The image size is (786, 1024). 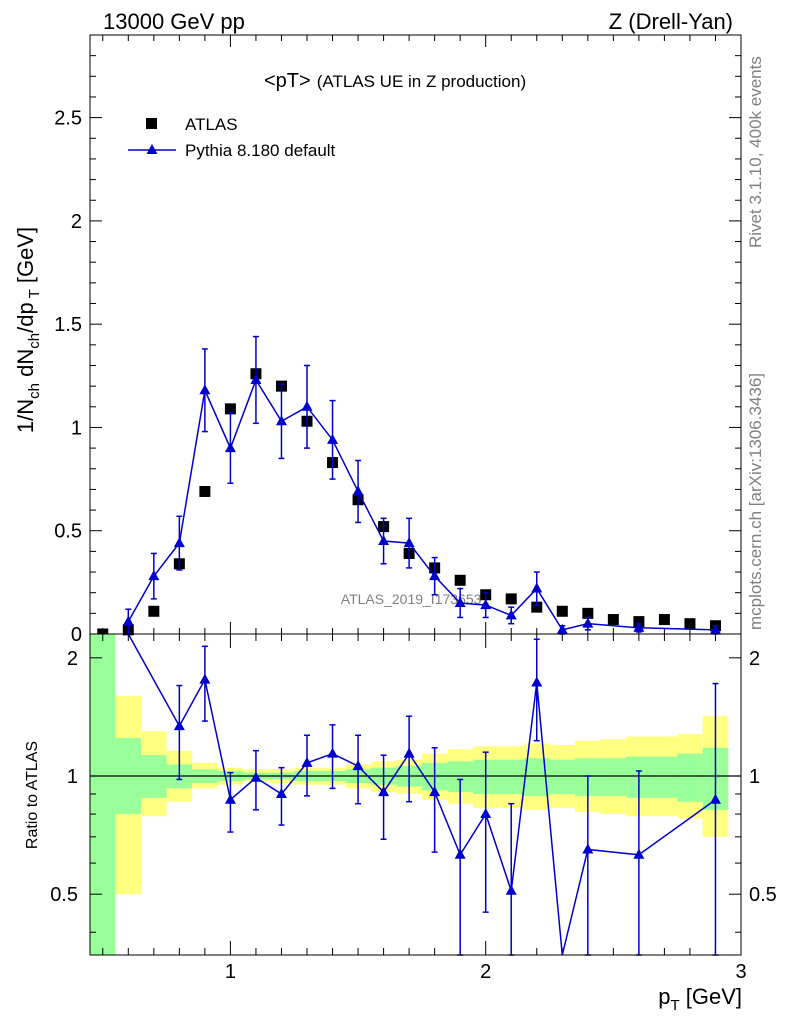 What do you see at coordinates (287, 81) in the screenshot?
I see `plot-title-main: <pT>` at bounding box center [287, 81].